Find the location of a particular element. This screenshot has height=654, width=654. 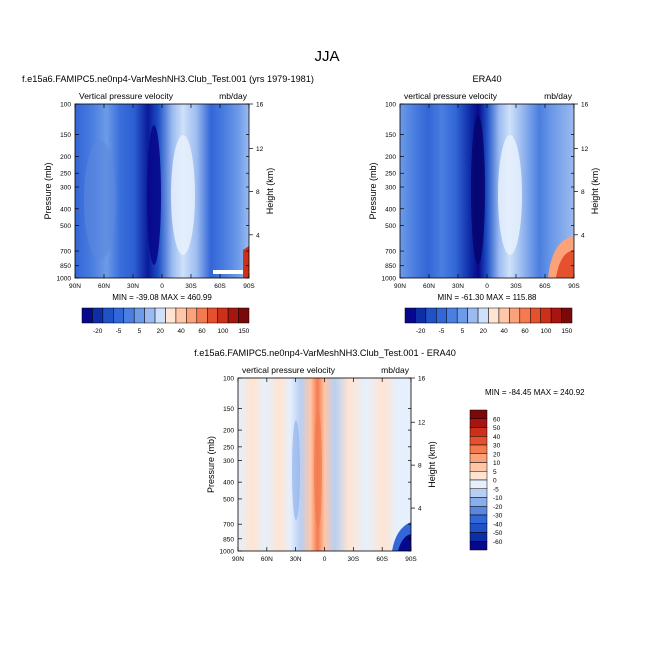

colorbar-label: -50 is located at coordinates (498, 533).